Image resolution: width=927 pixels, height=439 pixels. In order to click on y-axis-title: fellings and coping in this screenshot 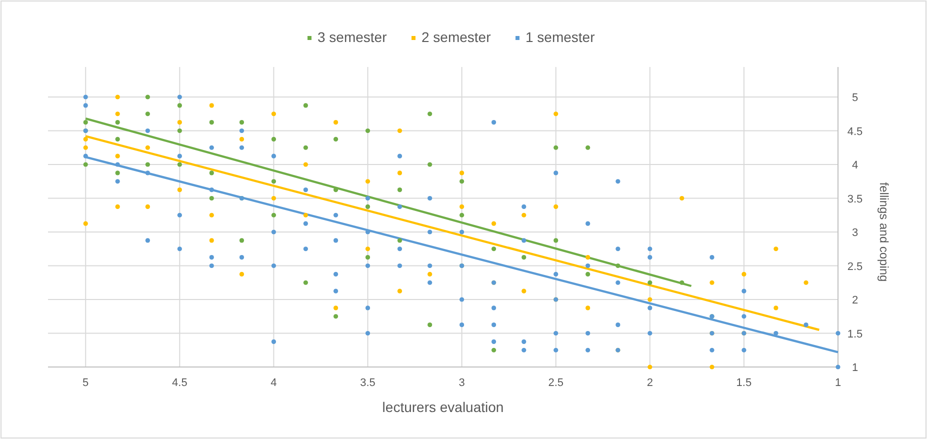, I will do `click(884, 232)`.